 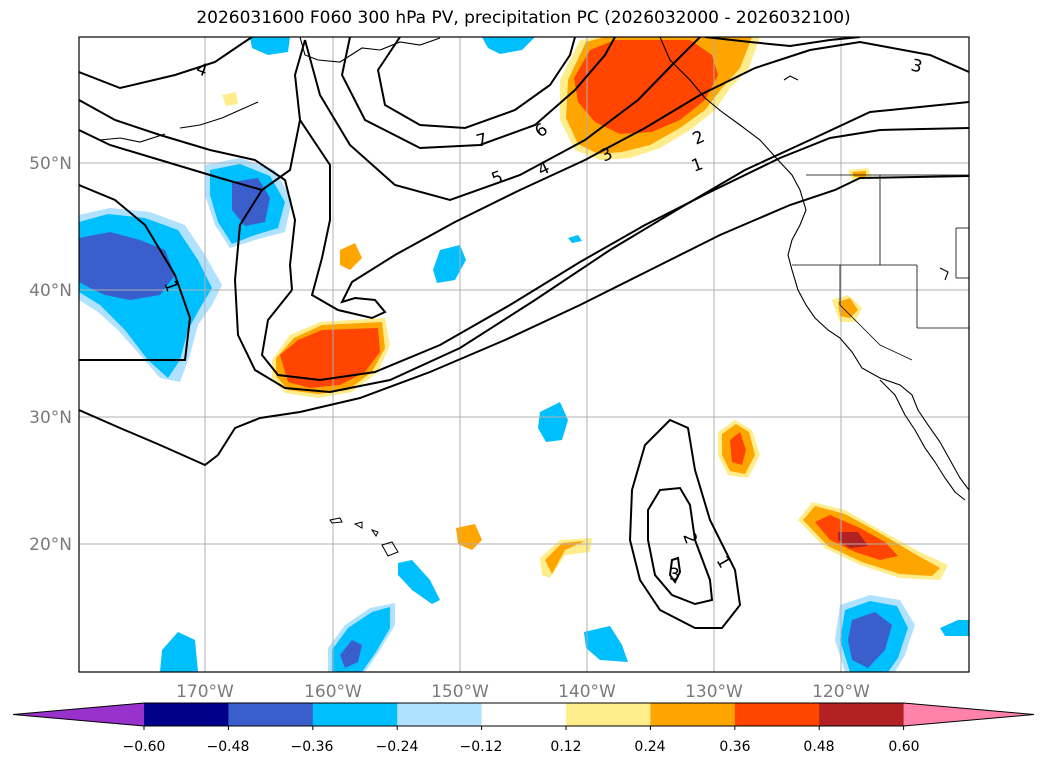 I want to click on colorbar-tick-label: −0.60, so click(x=144, y=747).